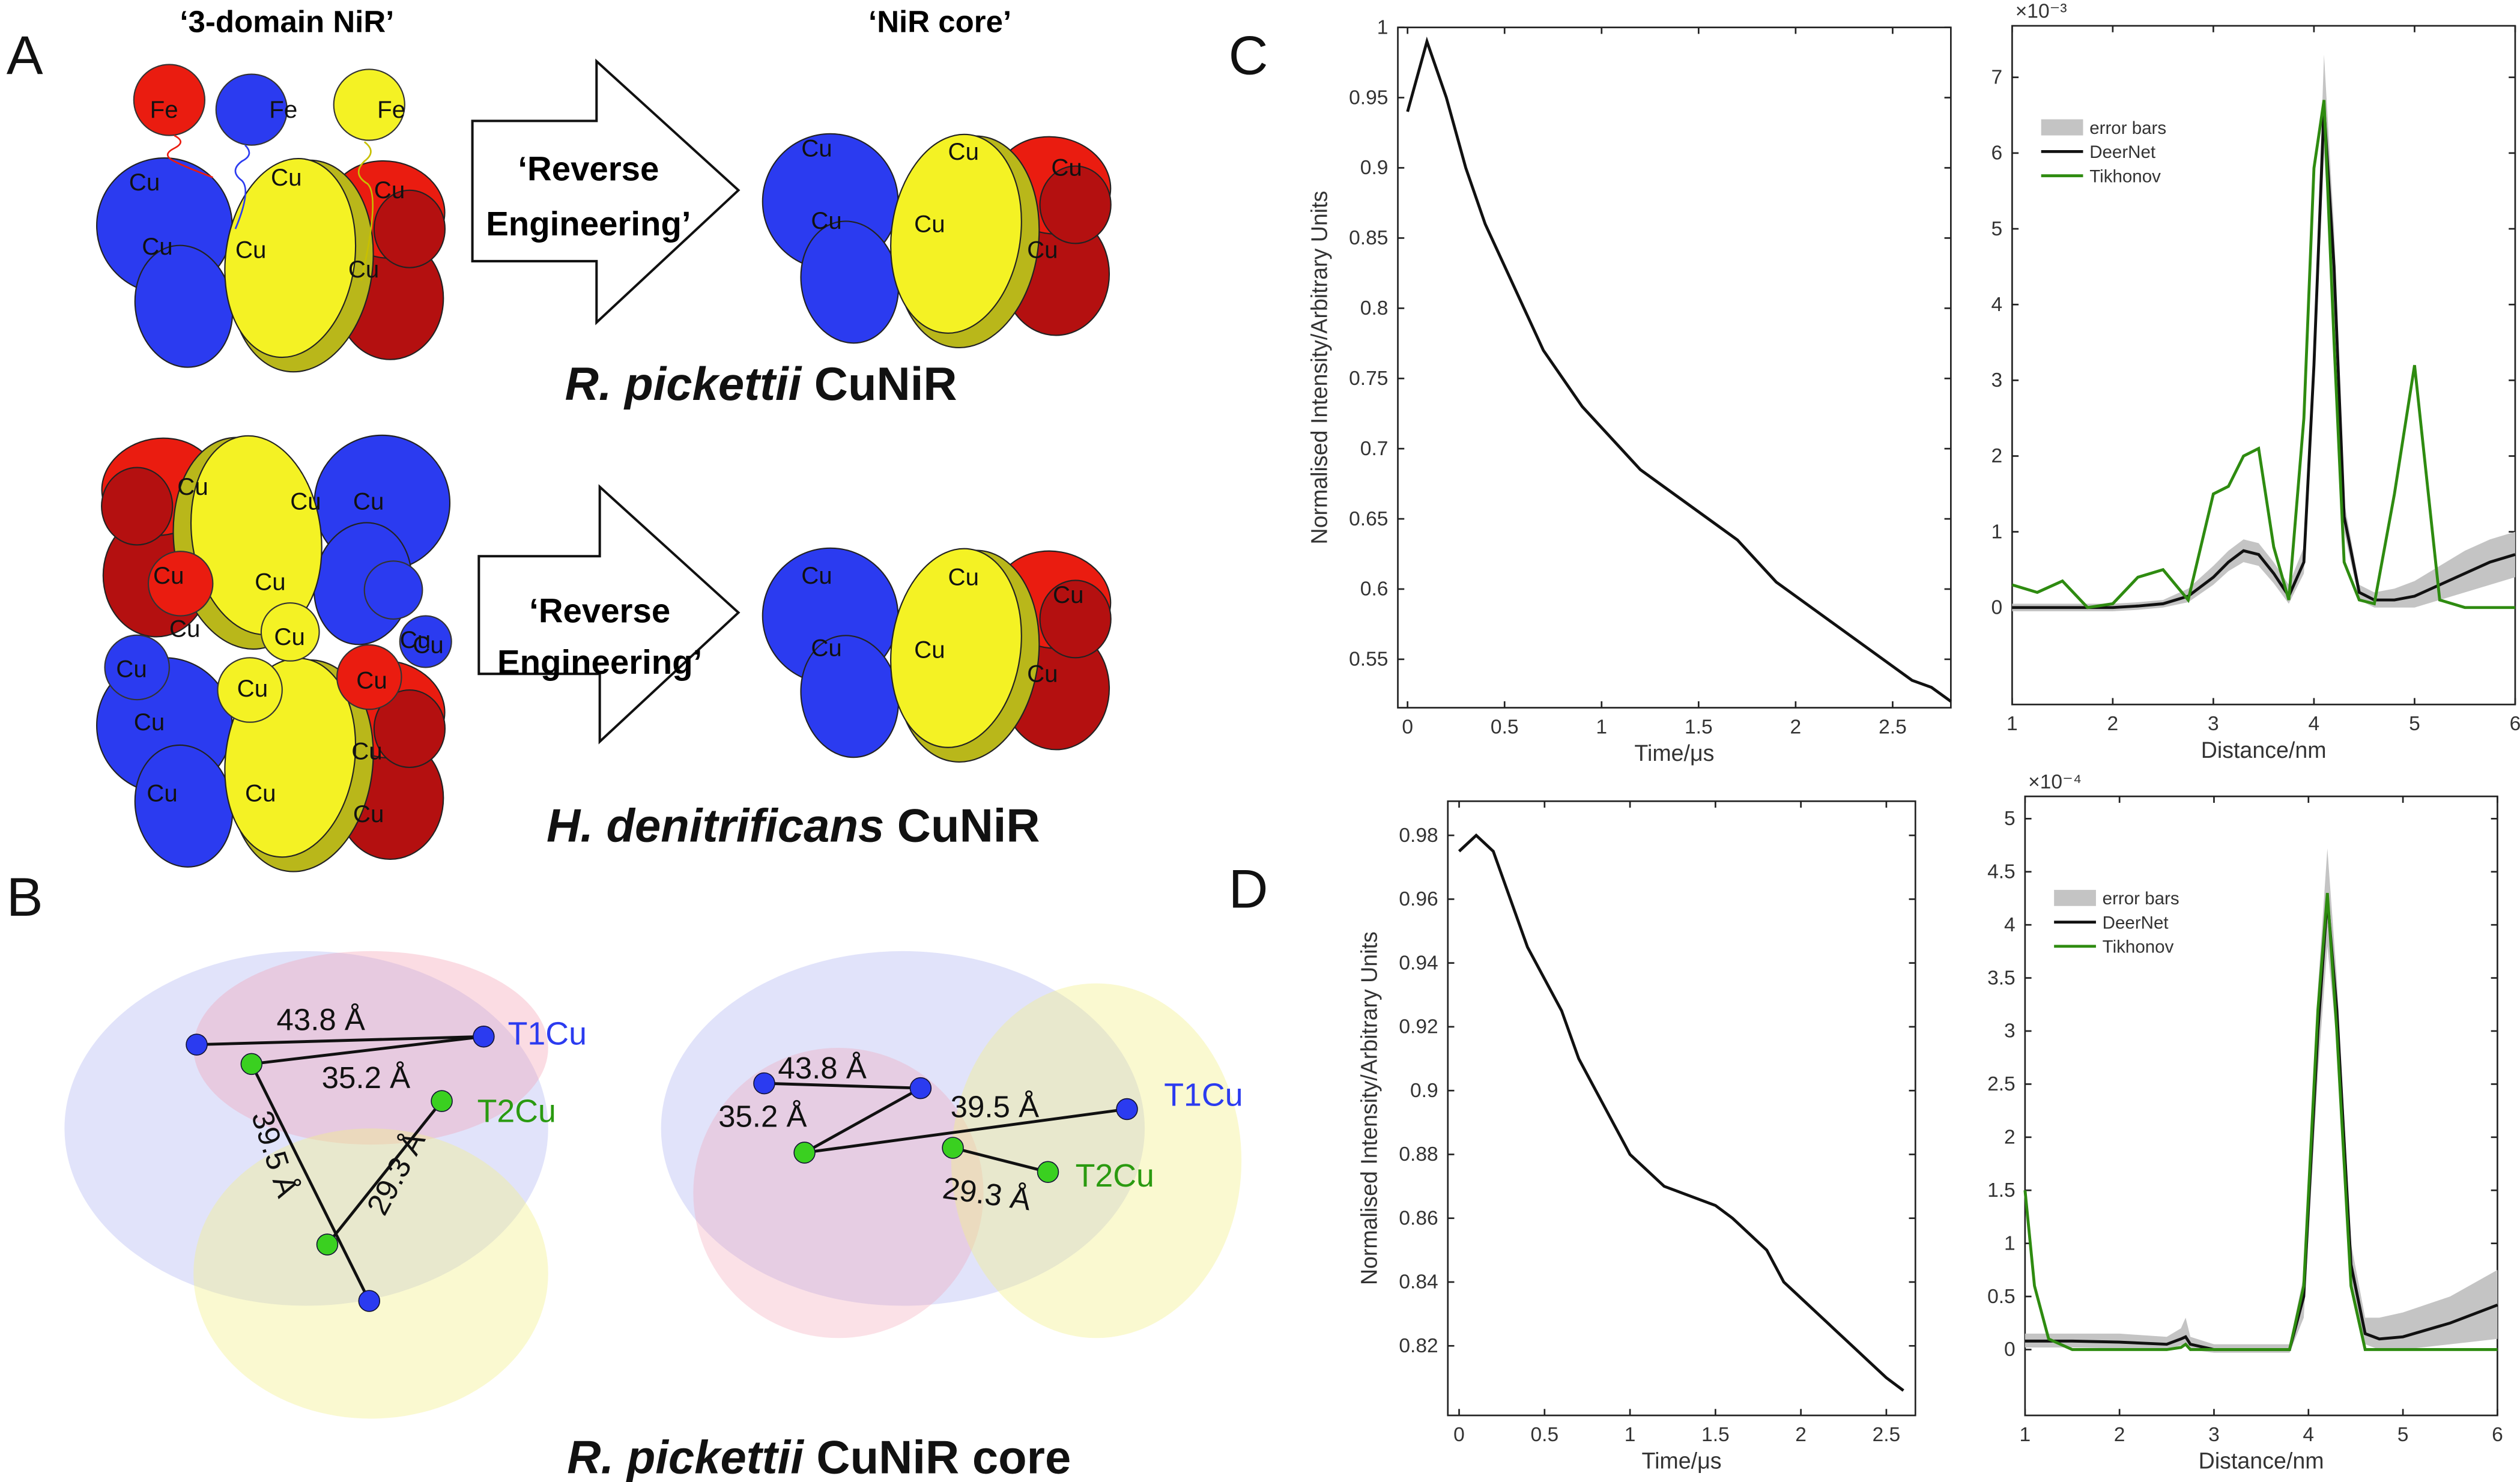 The width and height of the screenshot is (2520, 1482). What do you see at coordinates (1375, 589) in the screenshot?
I see `y-tick-label: 0.6` at bounding box center [1375, 589].